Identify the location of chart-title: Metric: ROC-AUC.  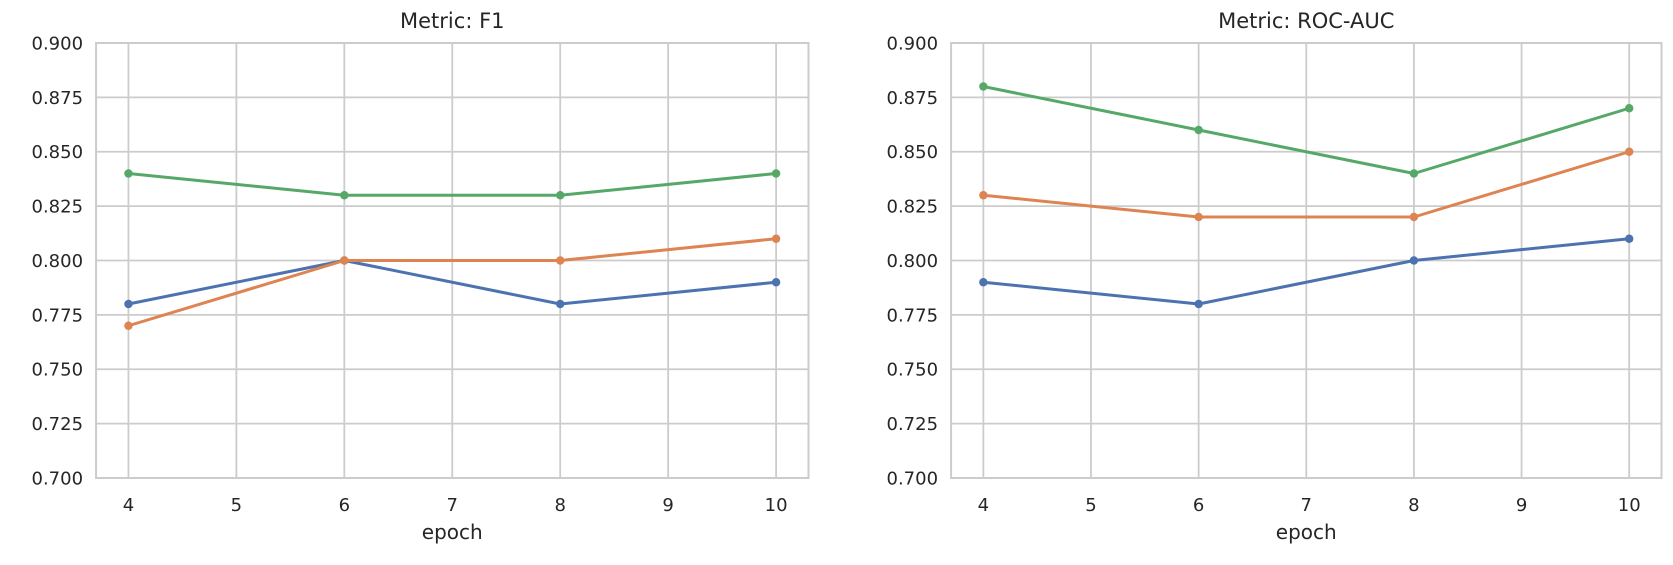
(1306, 21).